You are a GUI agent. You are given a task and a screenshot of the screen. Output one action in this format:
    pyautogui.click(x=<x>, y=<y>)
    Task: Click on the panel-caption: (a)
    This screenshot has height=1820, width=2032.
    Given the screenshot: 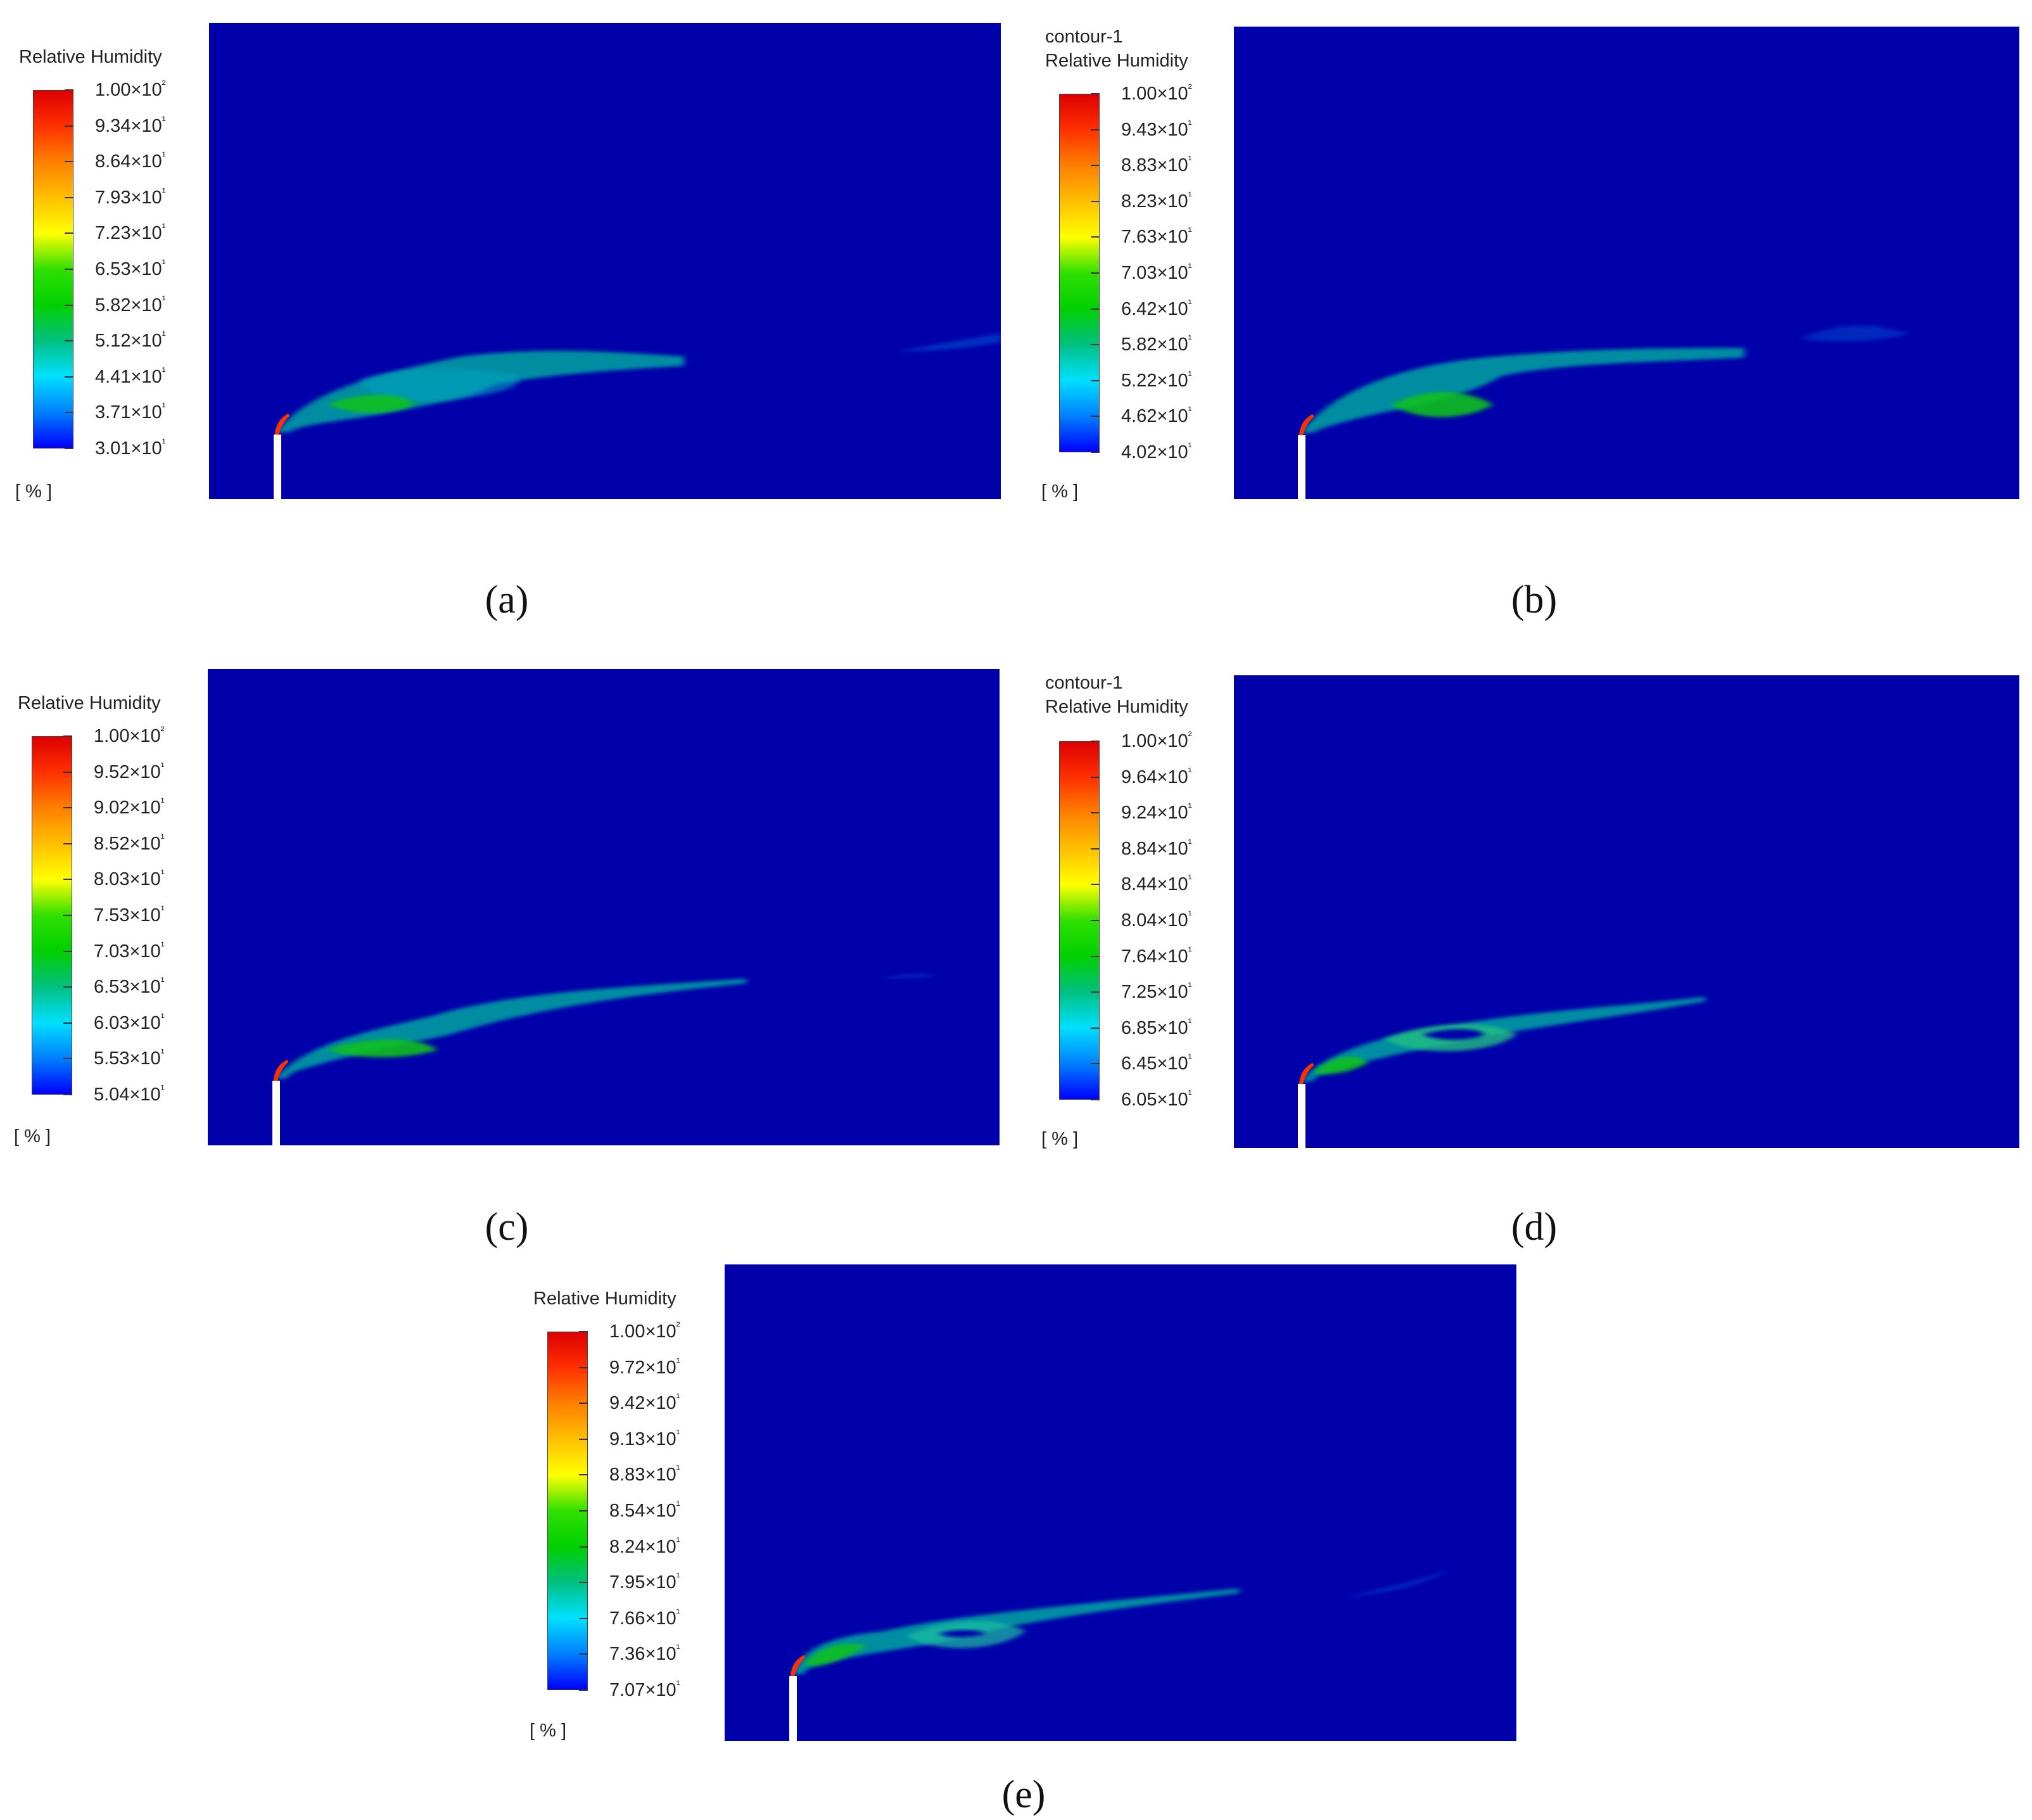 What is the action you would take?
    pyautogui.click(x=507, y=599)
    